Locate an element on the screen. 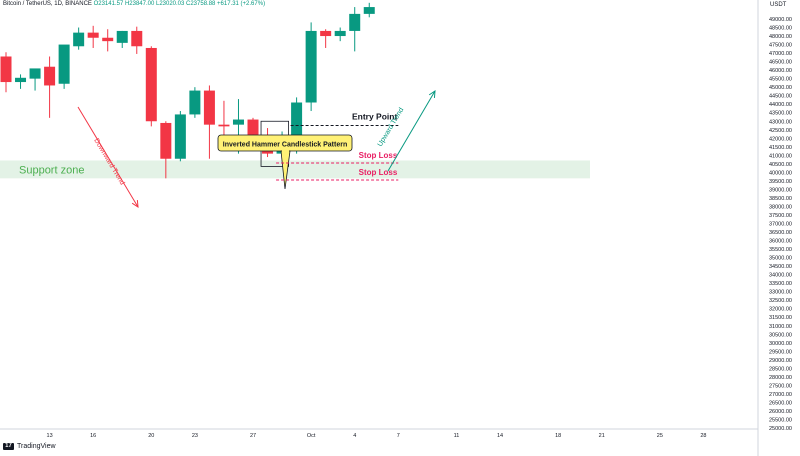 Image resolution: width=800 pixels, height=456 pixels. price-tick-label: 29000.00 is located at coordinates (780, 361).